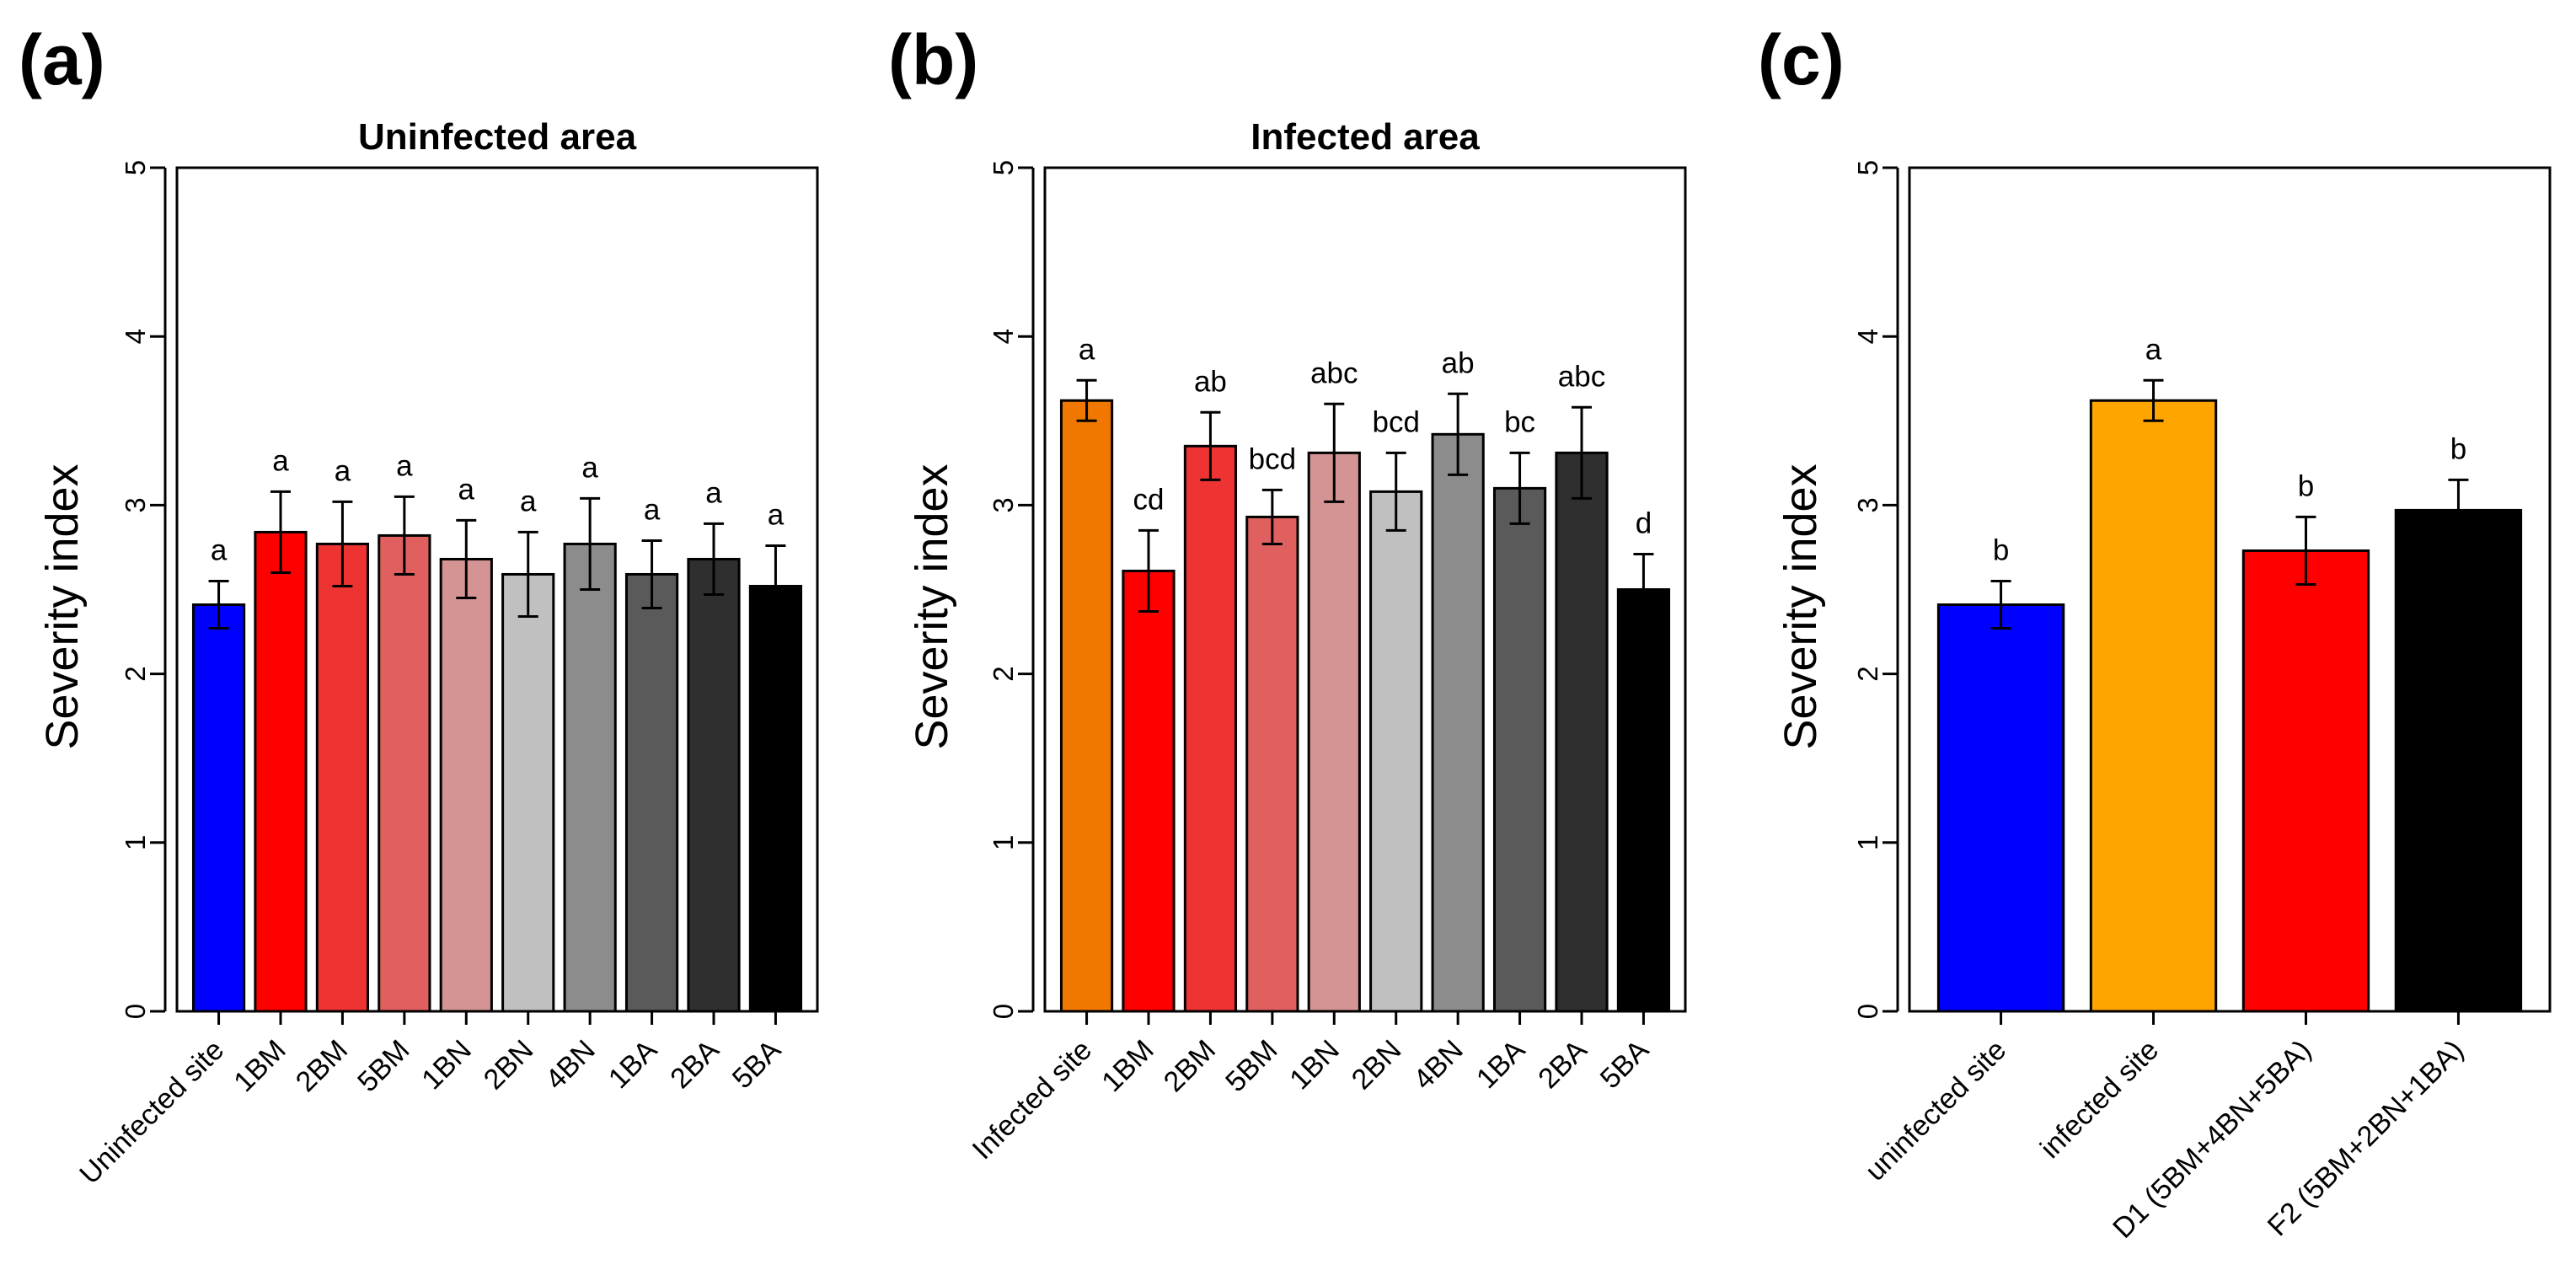 The width and height of the screenshot is (2576, 1281). What do you see at coordinates (143, 589) in the screenshot?
I see `y-axis-a: 0 1 2 3 4 5` at bounding box center [143, 589].